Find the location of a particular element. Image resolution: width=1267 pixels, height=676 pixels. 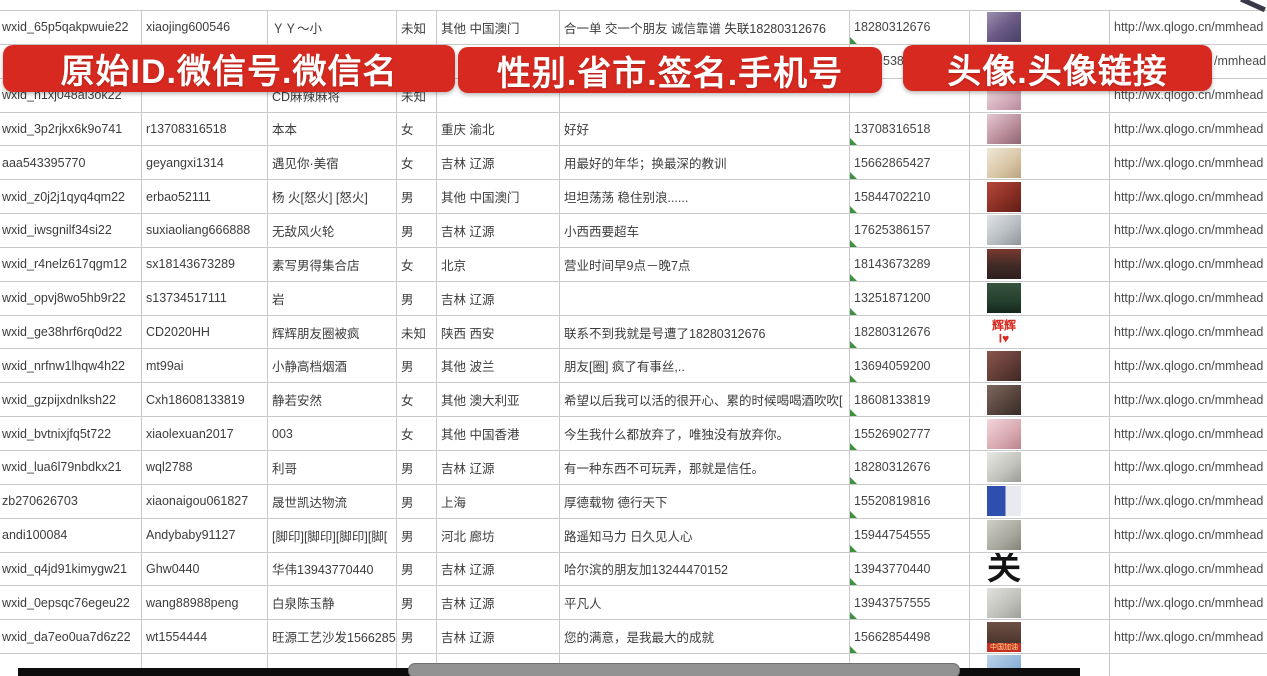

wxid-cell: wxid_gzpijxdnlksh22 is located at coordinates (71, 400).